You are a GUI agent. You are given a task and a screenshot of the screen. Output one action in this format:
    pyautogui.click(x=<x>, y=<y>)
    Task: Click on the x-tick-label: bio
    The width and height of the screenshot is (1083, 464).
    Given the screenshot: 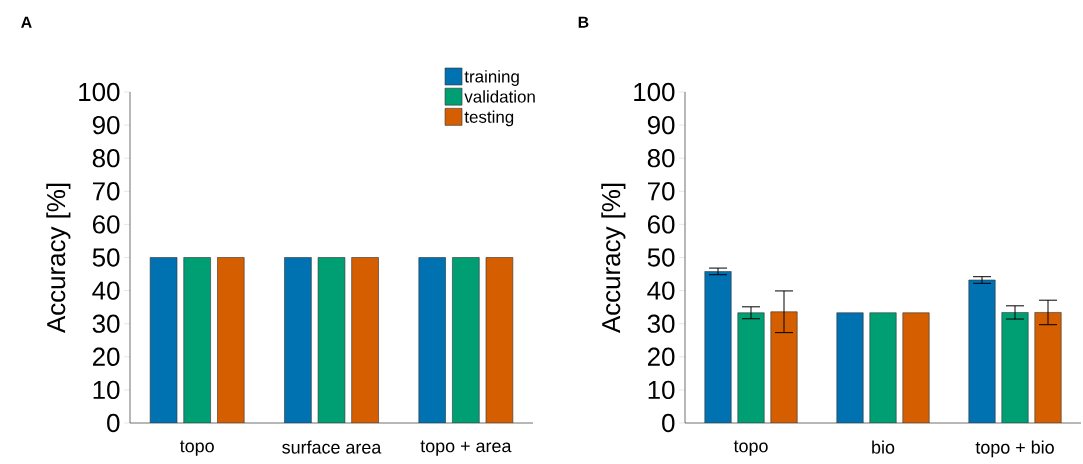 What is the action you would take?
    pyautogui.click(x=883, y=447)
    